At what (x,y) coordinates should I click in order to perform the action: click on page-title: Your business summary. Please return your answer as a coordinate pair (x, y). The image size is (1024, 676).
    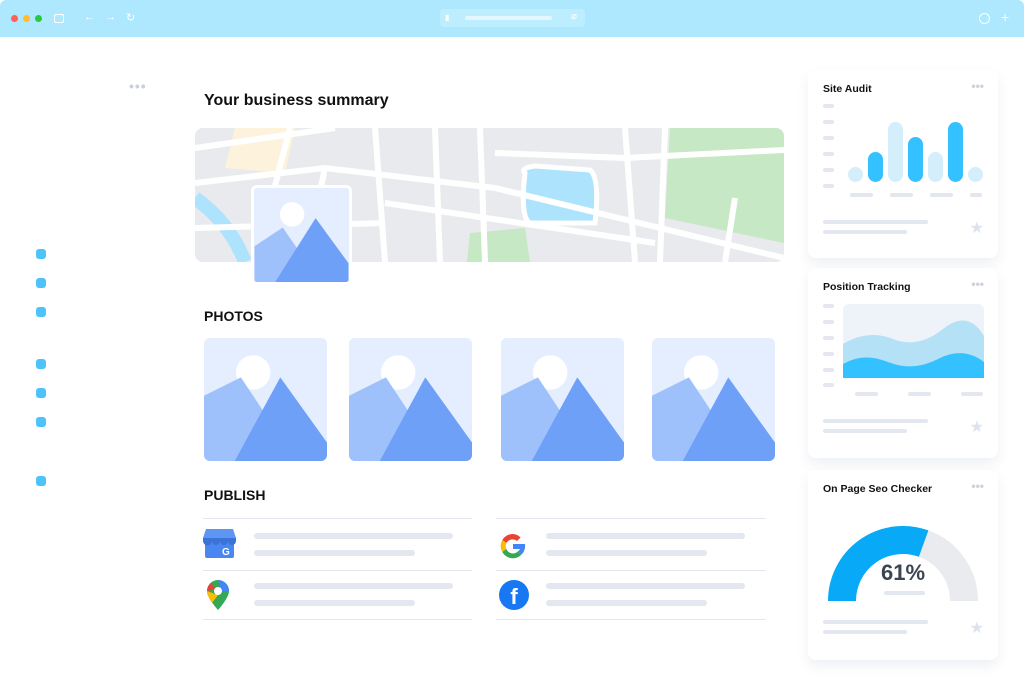
    Looking at the image, I should click on (296, 100).